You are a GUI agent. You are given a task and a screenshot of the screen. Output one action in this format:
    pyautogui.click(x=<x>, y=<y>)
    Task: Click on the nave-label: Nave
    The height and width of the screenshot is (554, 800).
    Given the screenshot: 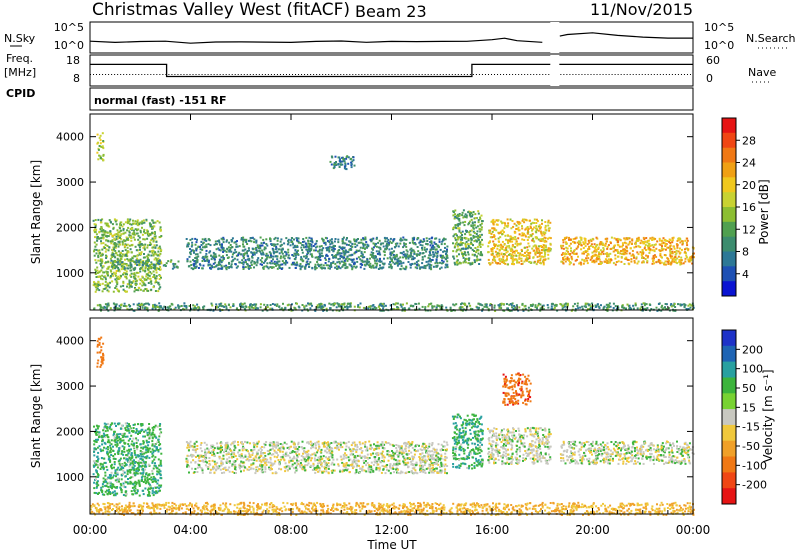 What is the action you would take?
    pyautogui.click(x=762, y=72)
    